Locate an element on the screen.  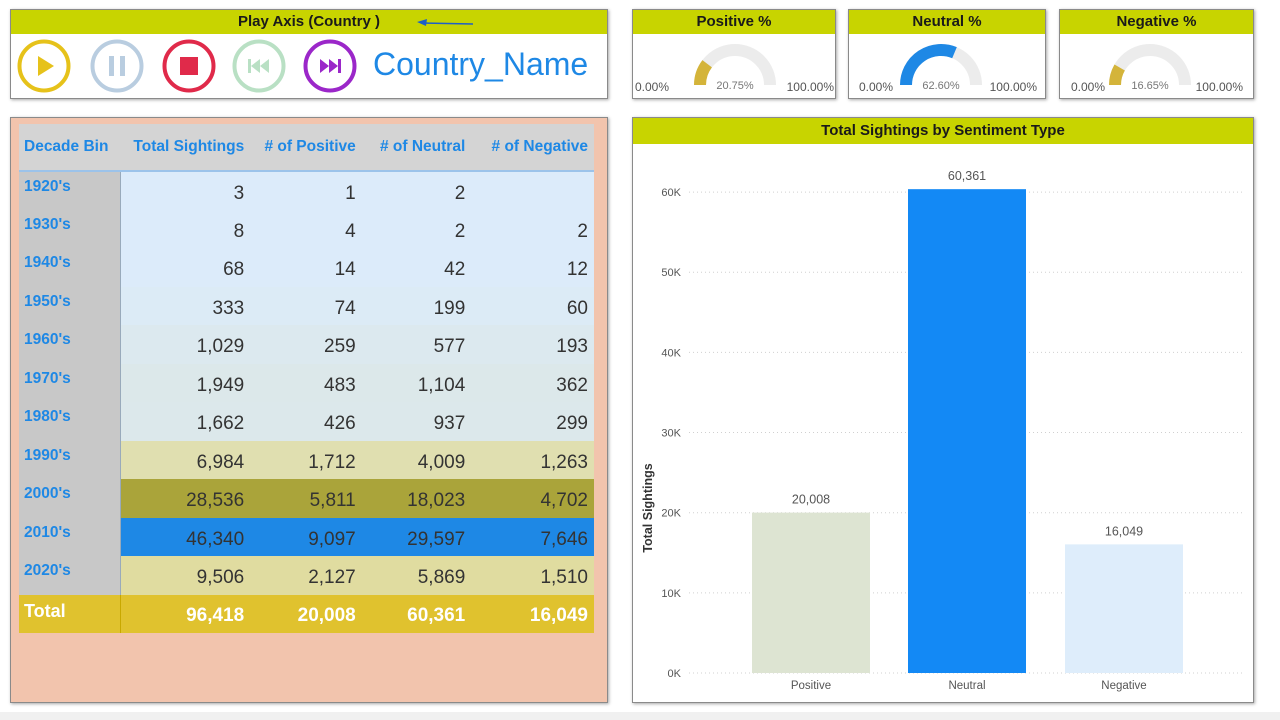
gauge-value-label: 62.60% is located at coordinates (941, 86).